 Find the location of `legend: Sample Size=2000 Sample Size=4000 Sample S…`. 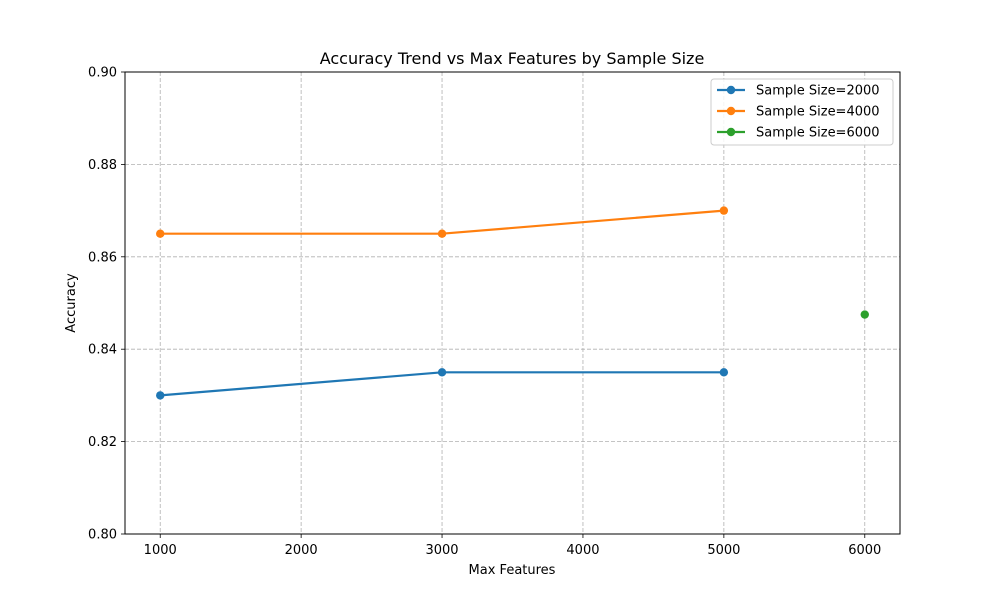

legend: Sample Size=2000 Sample Size=4000 Sample S… is located at coordinates (802, 112).